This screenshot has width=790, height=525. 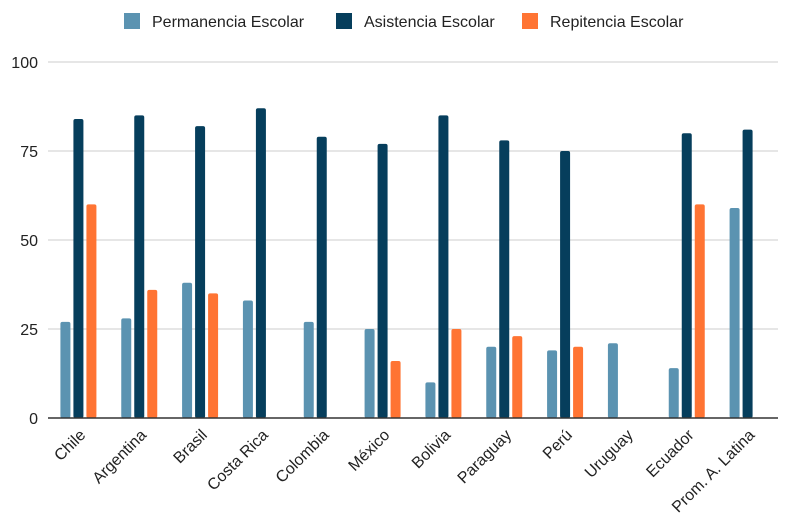 I want to click on legend-item-permanencia-escolar: Permanencia Escolar, so click(x=214, y=22).